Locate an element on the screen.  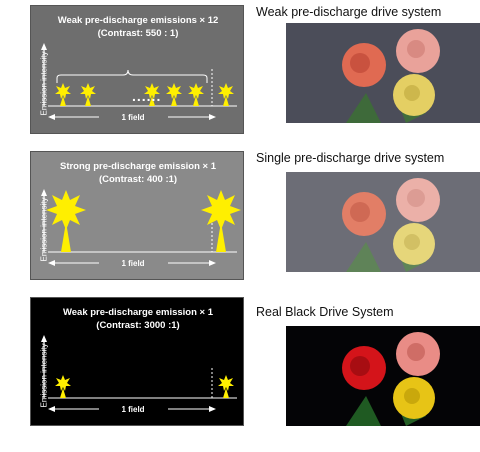
large-peaks is located at coordinates (143, 221).